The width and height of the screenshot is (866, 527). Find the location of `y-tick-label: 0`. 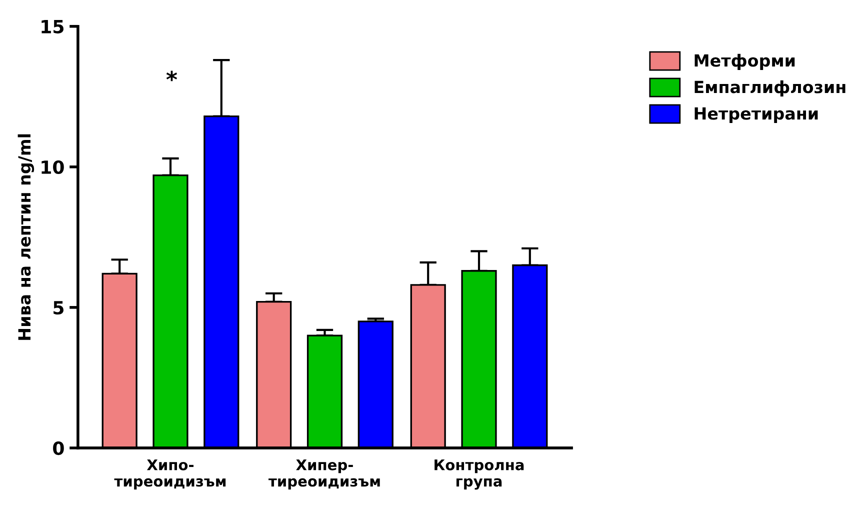

y-tick-label: 0 is located at coordinates (58, 448).